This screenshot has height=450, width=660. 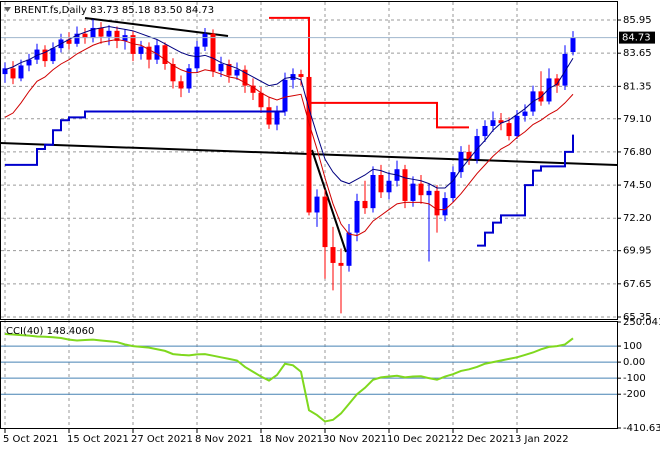 What do you see at coordinates (637, 185) in the screenshot?
I see `y-tick-label: 74.50` at bounding box center [637, 185].